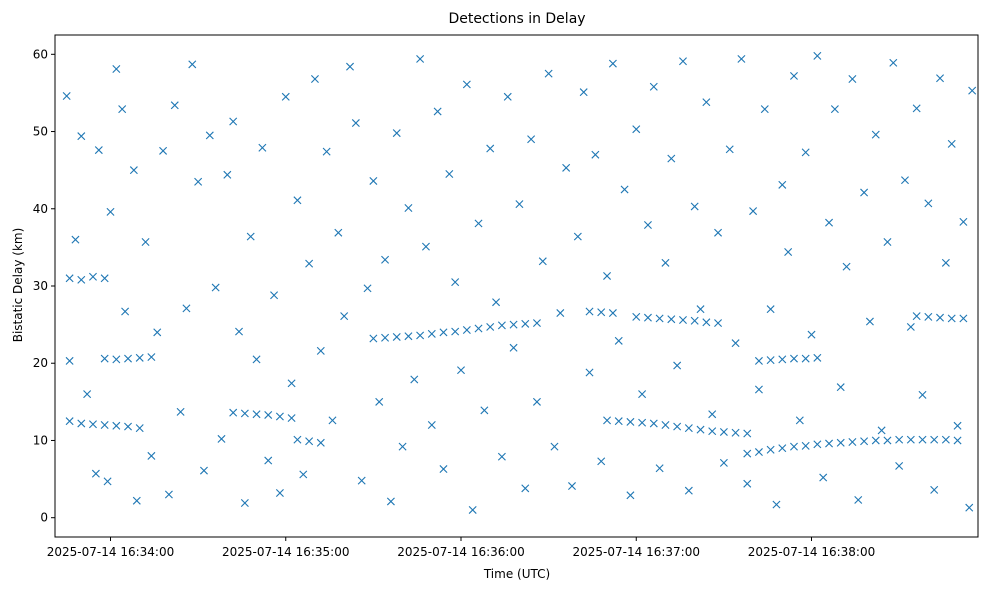 Image resolution: width=989 pixels, height=590 pixels. What do you see at coordinates (44, 518) in the screenshot?
I see `y-tick-label: 0` at bounding box center [44, 518].